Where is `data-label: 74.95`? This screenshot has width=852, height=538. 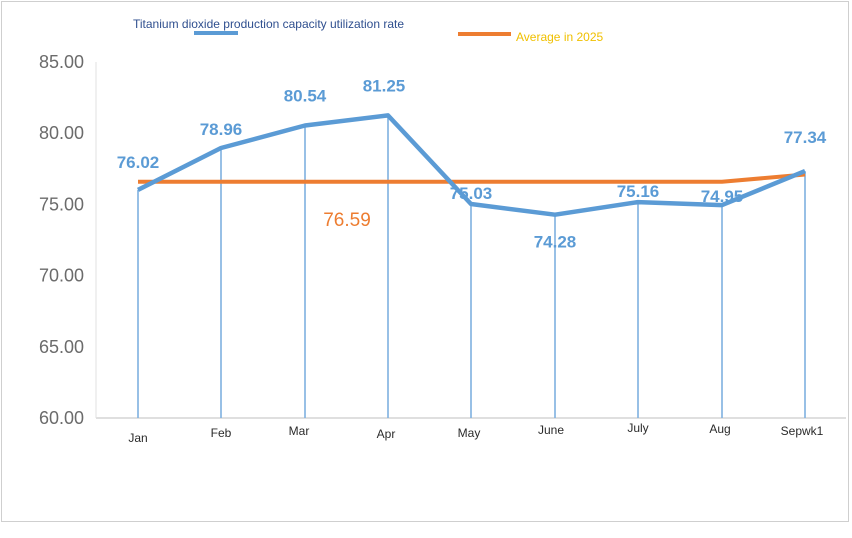 data-label: 74.95 is located at coordinates (722, 196).